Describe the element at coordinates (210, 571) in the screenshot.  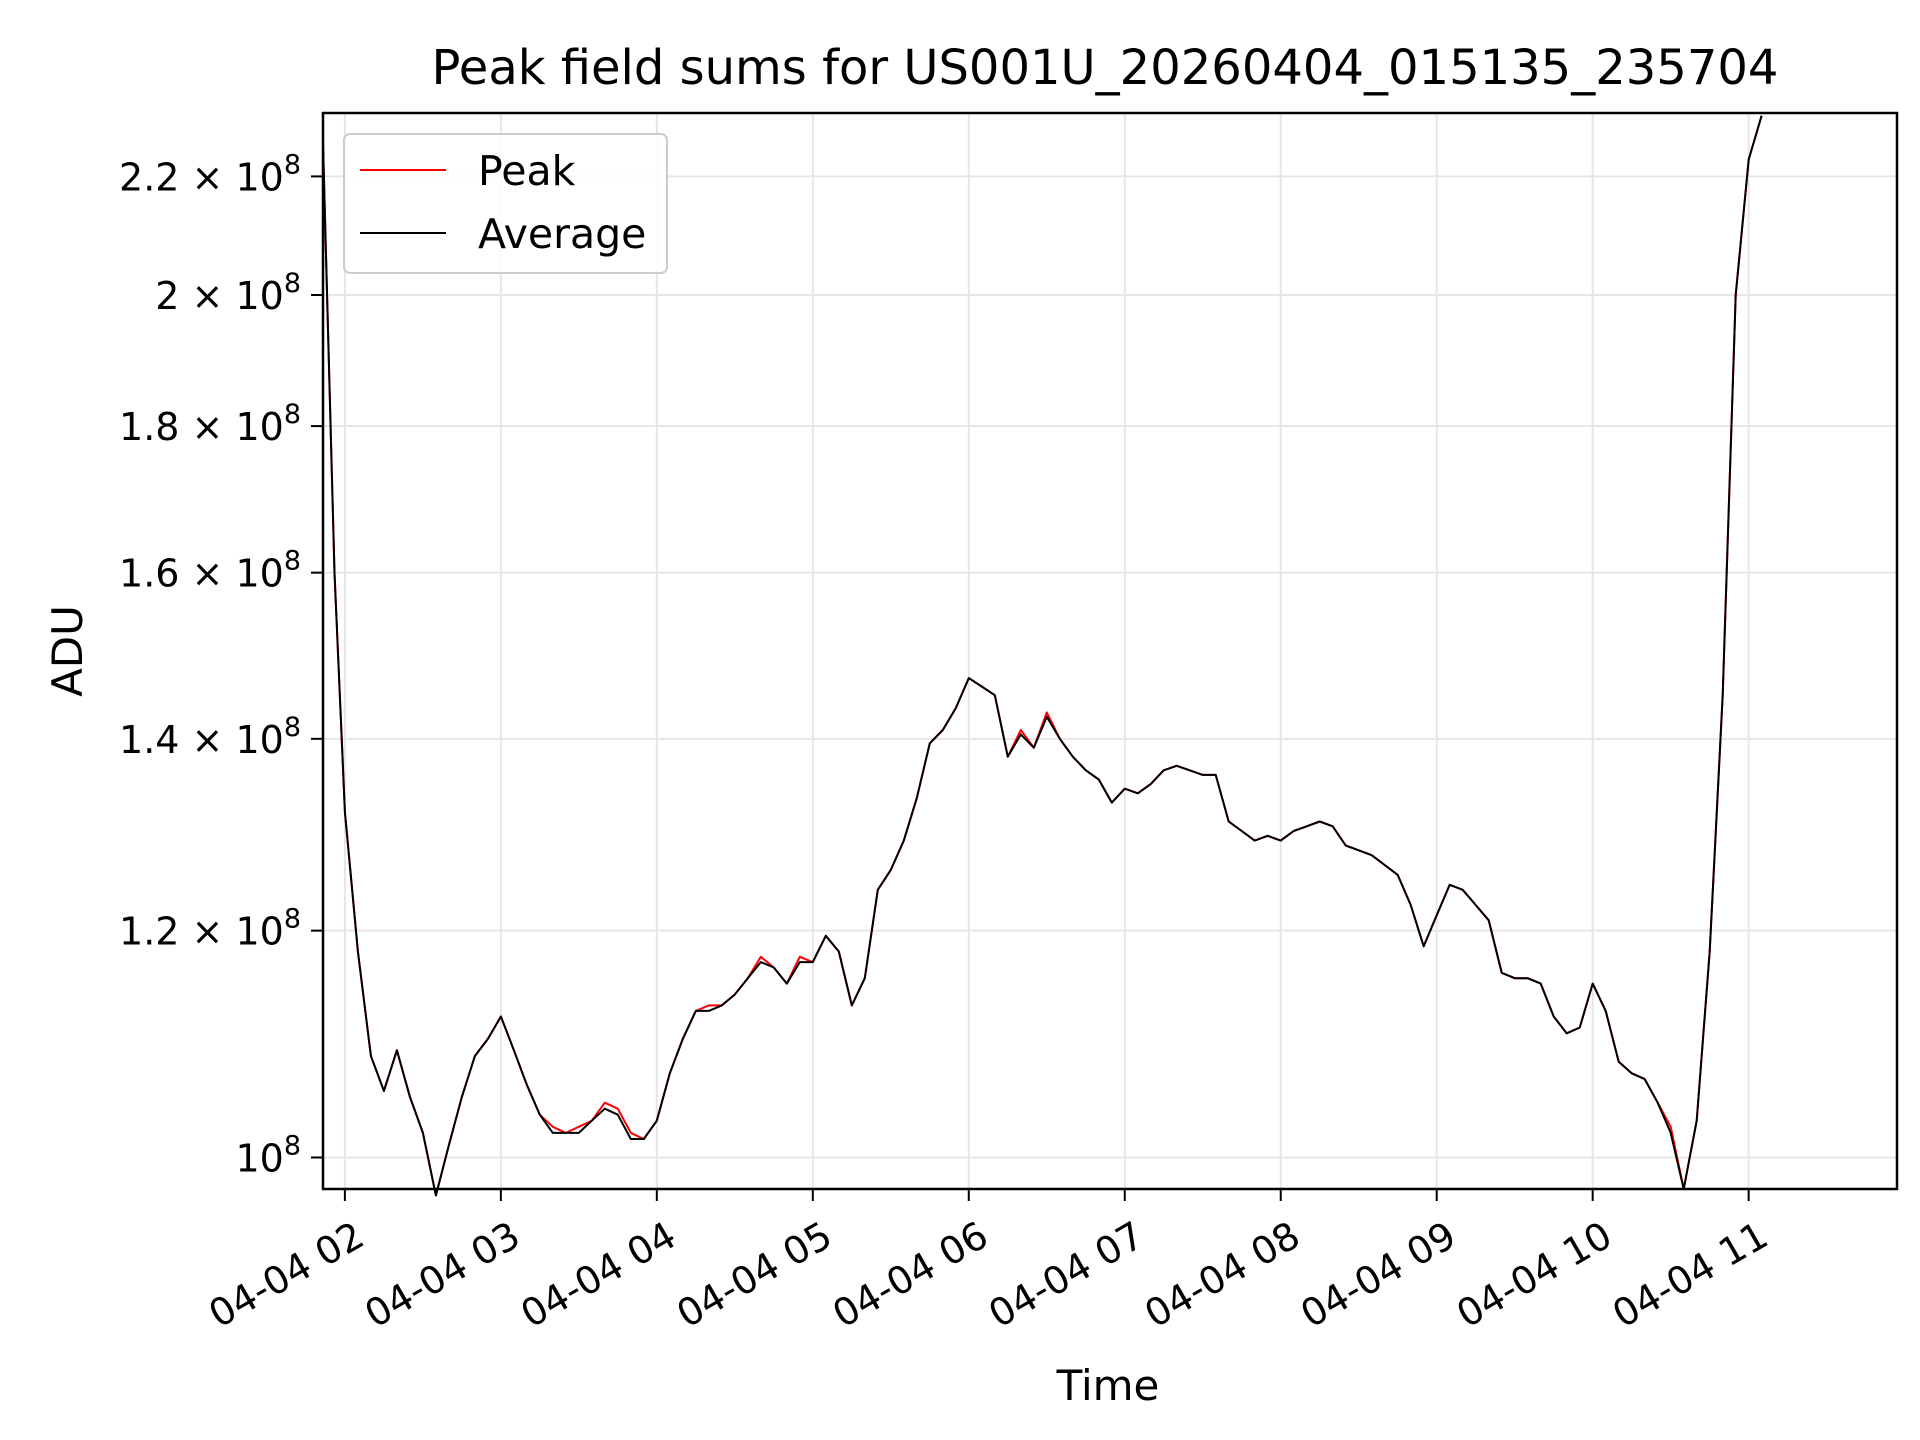
I see `y-tick-label: 1.6 × 108` at that location.